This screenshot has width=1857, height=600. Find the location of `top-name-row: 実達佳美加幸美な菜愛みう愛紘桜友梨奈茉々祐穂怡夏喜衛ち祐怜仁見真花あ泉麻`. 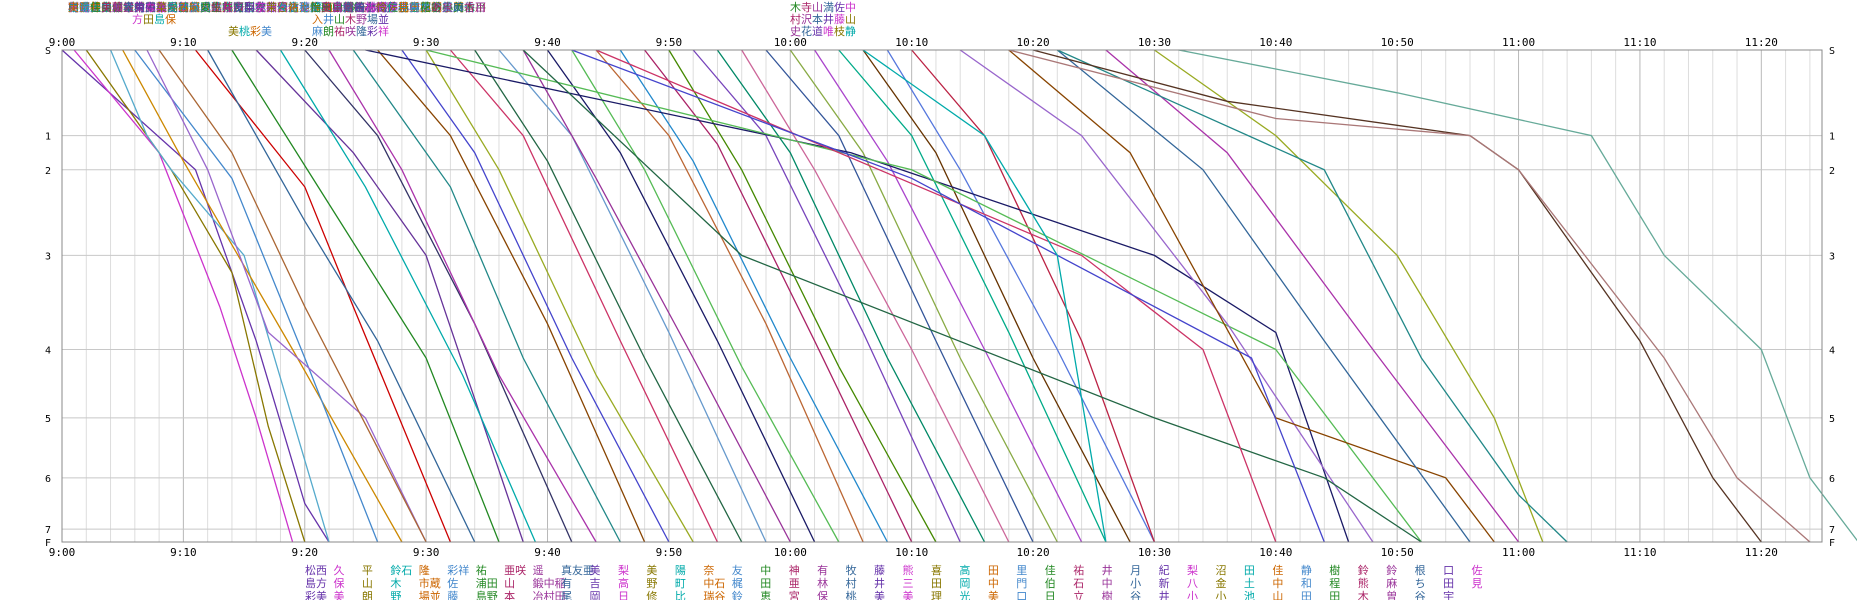

top-name-row: 実達佳美加幸美な菜愛みう愛紘桜友梨奈茉々祐穂怡夏喜衛ち祐怜仁見真花あ泉麻 is located at coordinates (266, 7).